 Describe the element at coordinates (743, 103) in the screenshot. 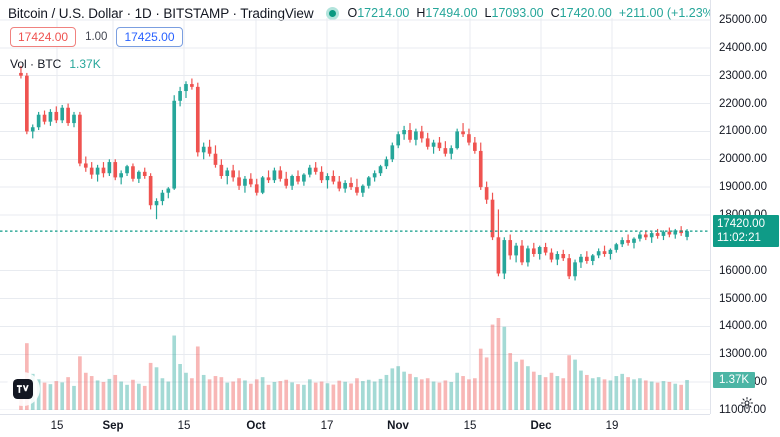

I see `price-tick: 22000.00` at that location.